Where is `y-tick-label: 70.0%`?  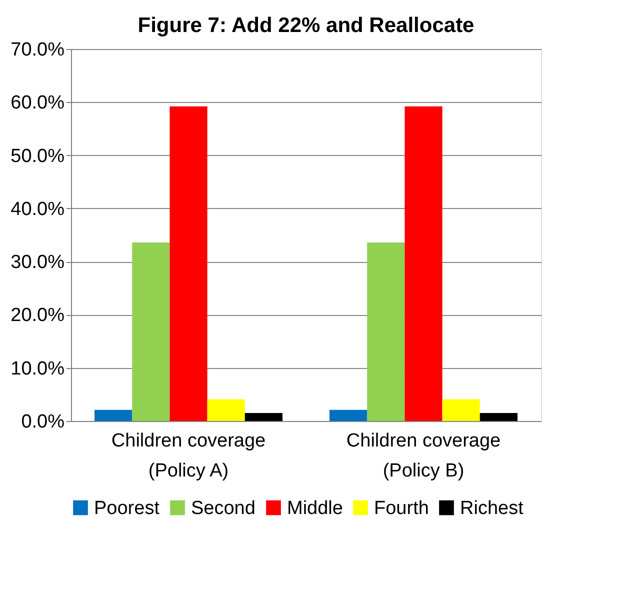
y-tick-label: 70.0% is located at coordinates (37, 50).